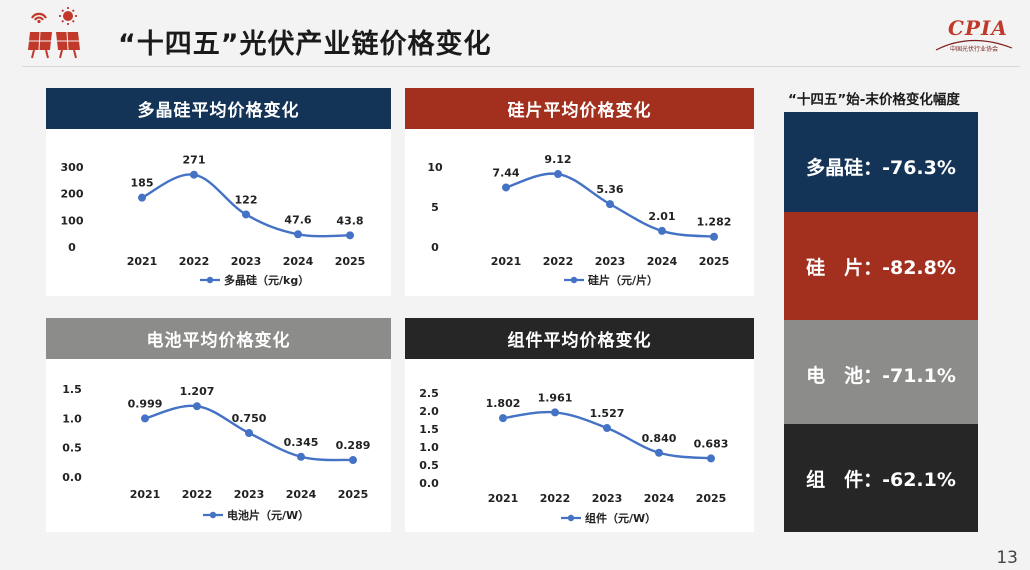  I want to click on data-label: 1.802, so click(503, 403).